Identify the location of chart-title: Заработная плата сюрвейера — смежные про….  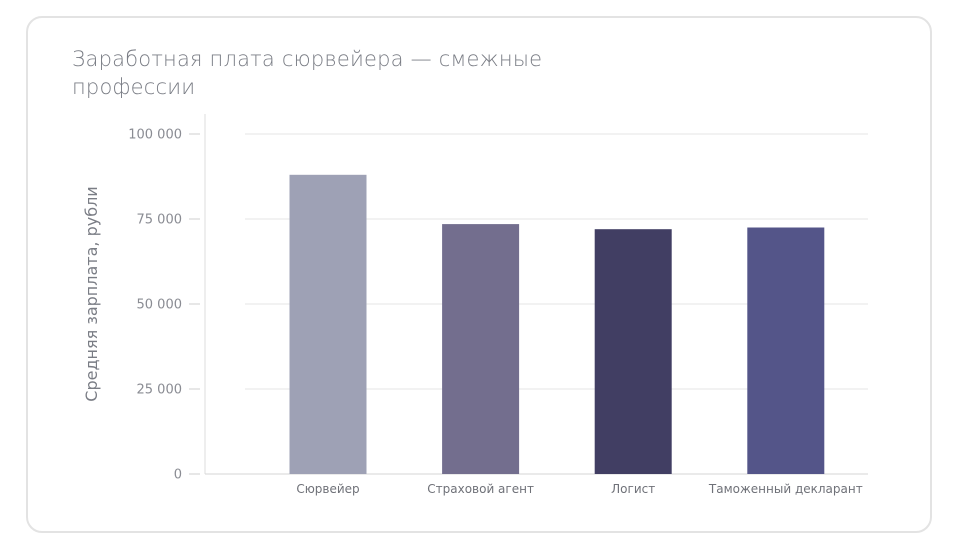
(307, 73).